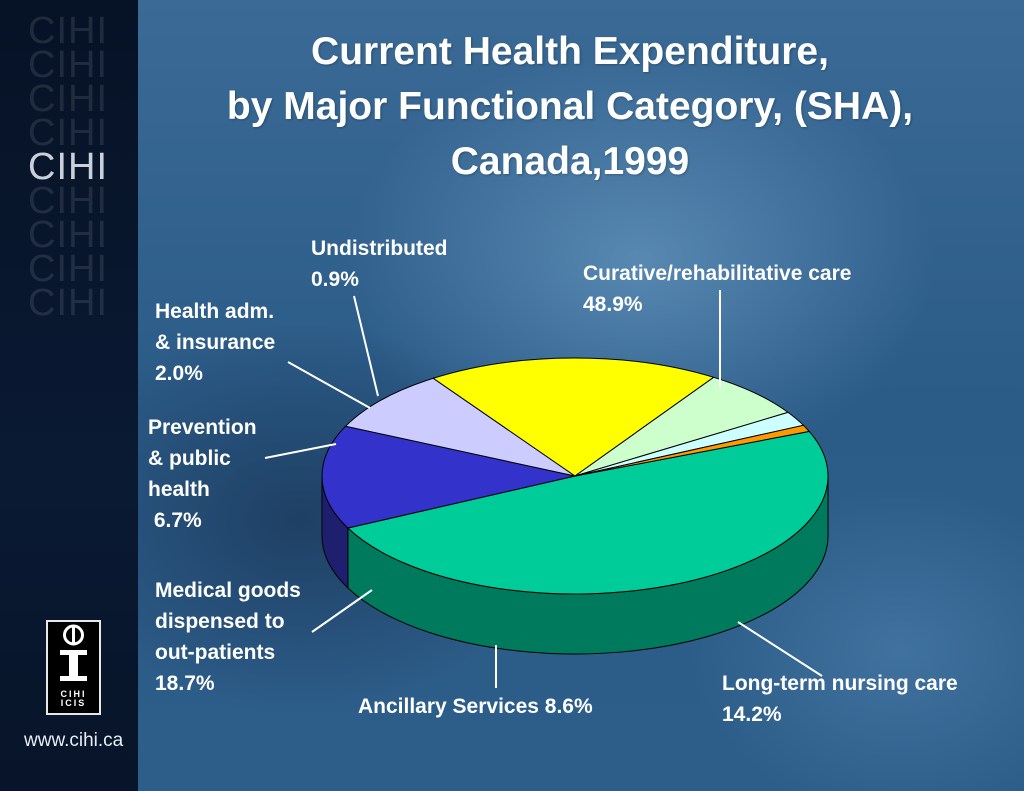 Image resolution: width=1024 pixels, height=791 pixels. Describe the element at coordinates (179, 373) in the screenshot. I see `label-value: 2.0%` at that location.